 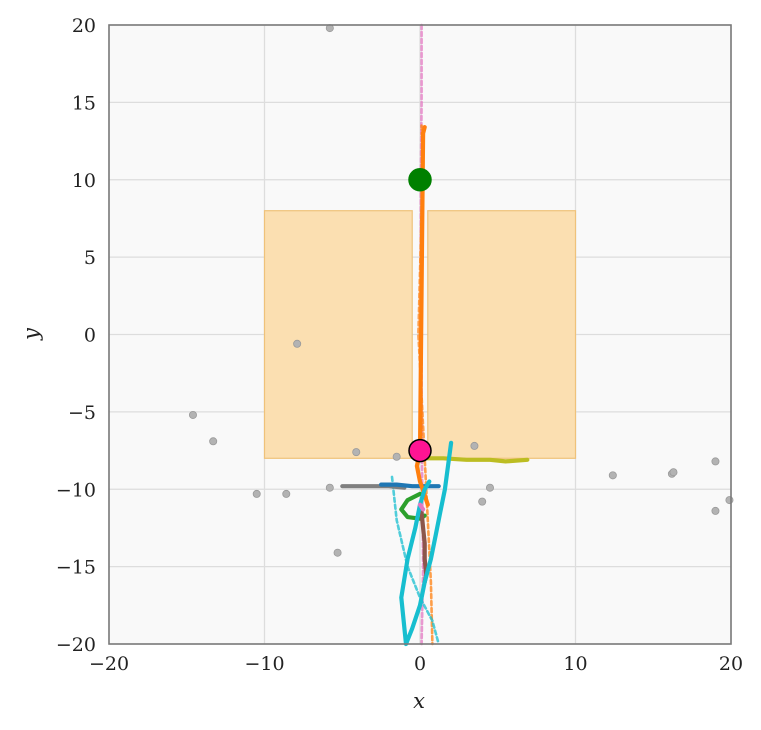 I want to click on y-tick-label: −10, so click(x=76, y=490).